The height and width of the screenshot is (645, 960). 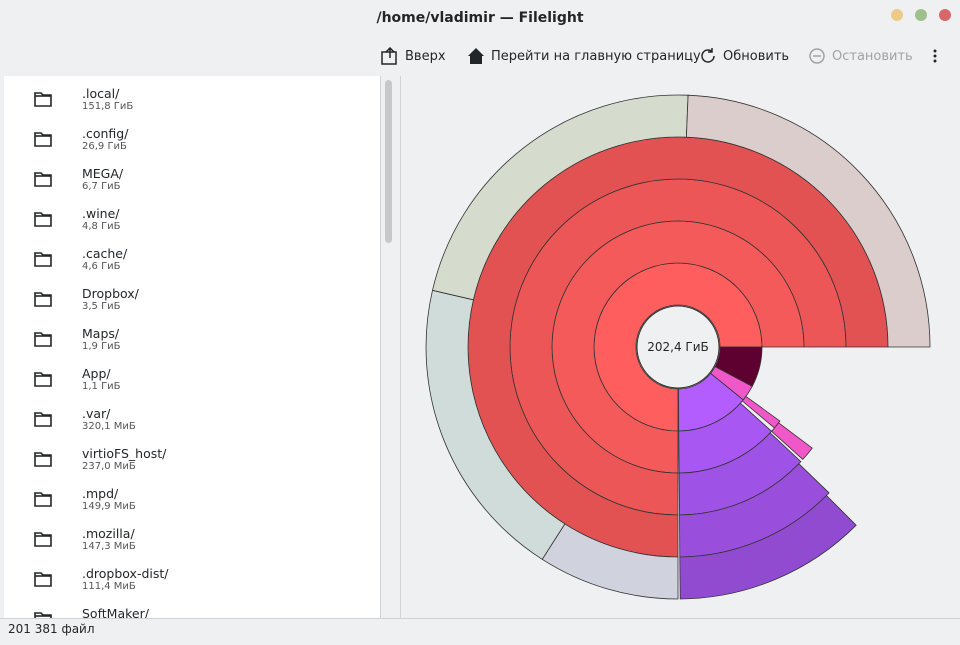 I want to click on separator, so click(x=480, y=618).